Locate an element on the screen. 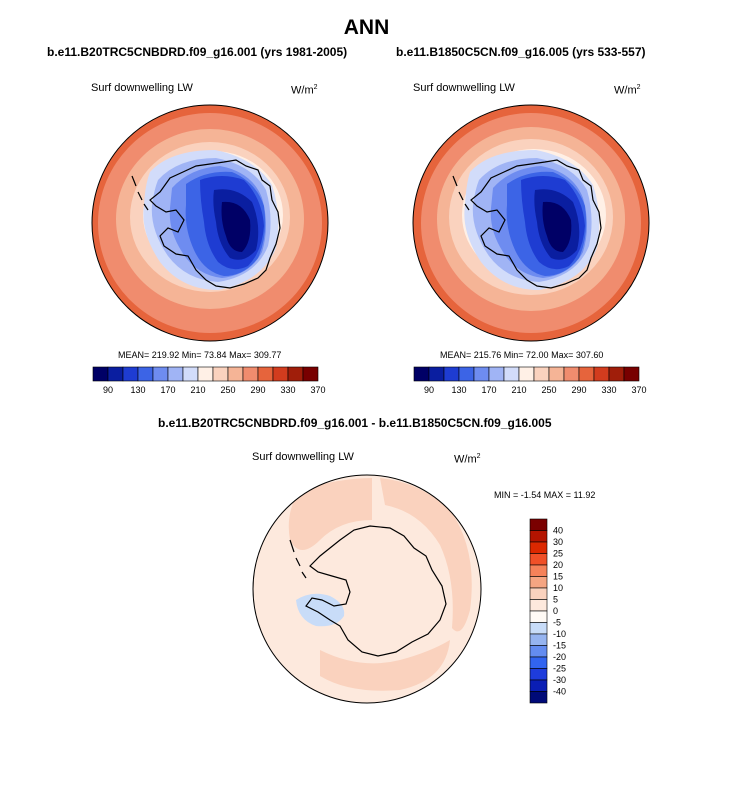 This screenshot has width=733, height=796. difference-colorbar-tick-label: 5 is located at coordinates (555, 600).